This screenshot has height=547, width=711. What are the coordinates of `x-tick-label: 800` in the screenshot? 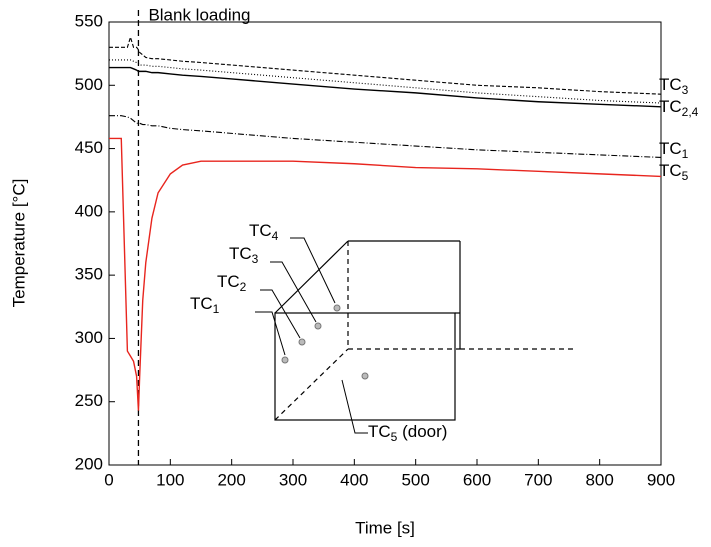 It's located at (599, 479).